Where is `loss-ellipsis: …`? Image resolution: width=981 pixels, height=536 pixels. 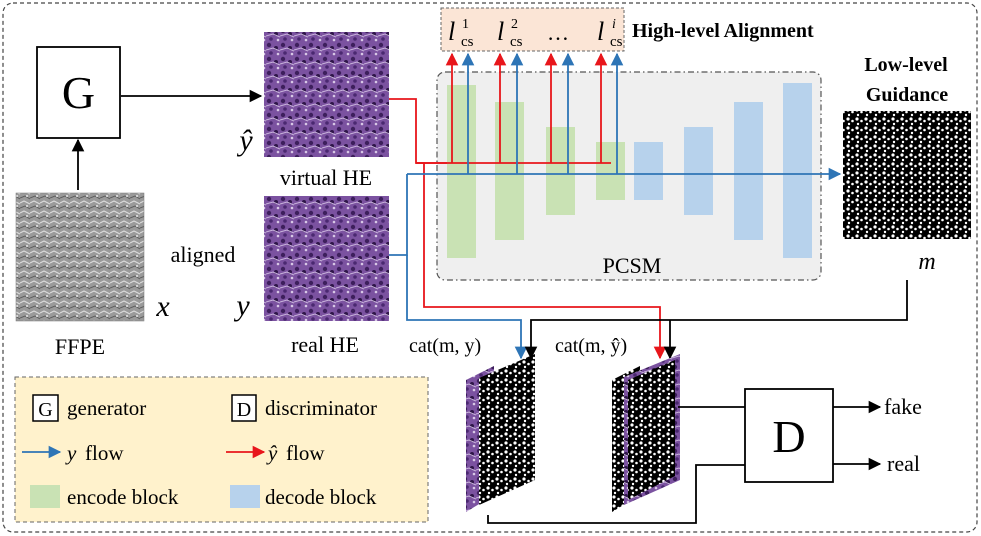 loss-ellipsis: … is located at coordinates (558, 32).